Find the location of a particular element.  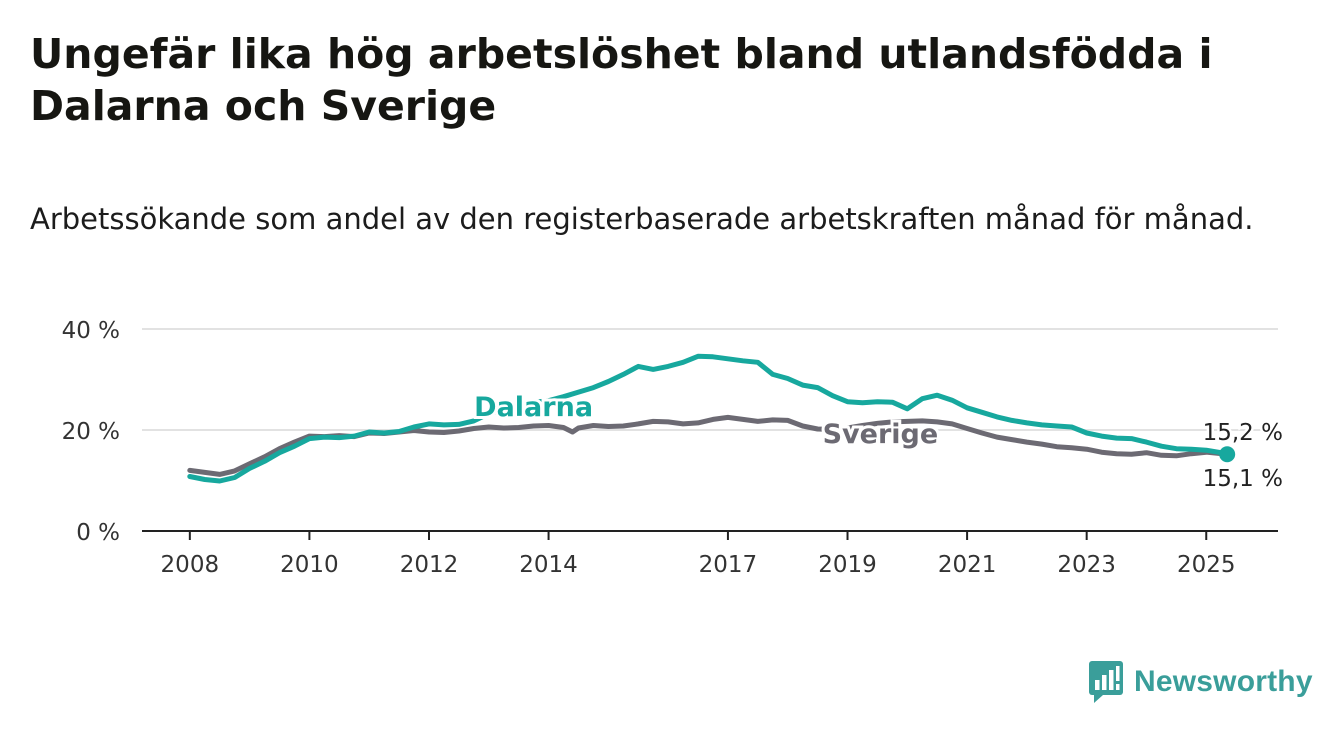

series-labels: Dalarna Sverige 15,2 % 15,1 % is located at coordinates (878, 442).